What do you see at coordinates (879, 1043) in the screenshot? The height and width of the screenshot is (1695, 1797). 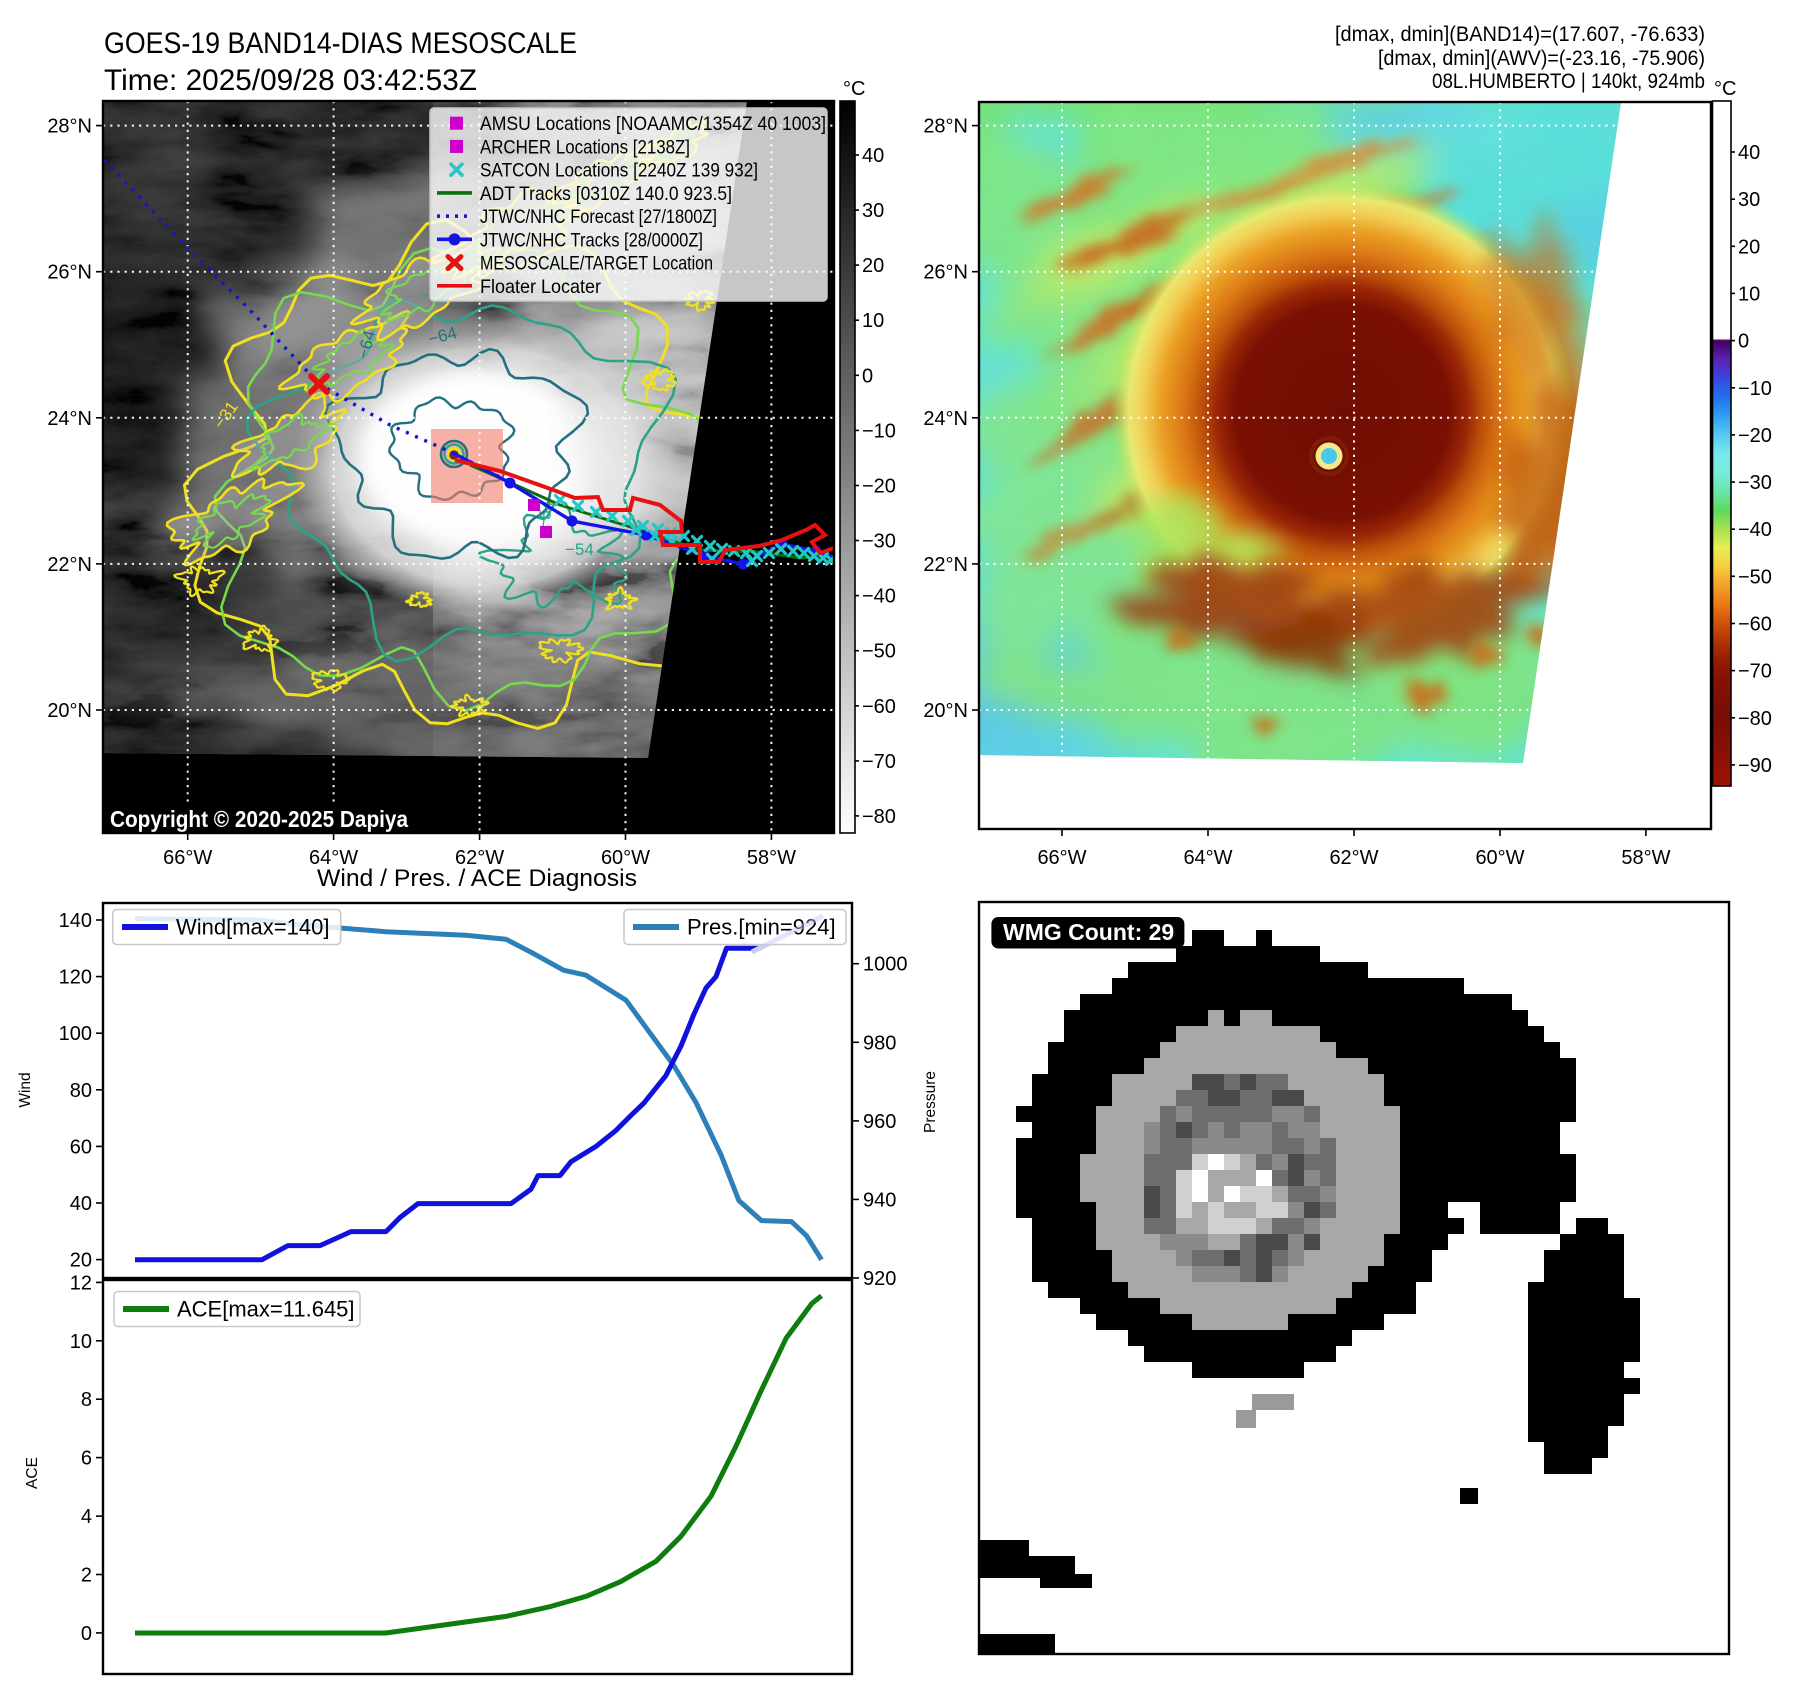 I see `svg-text: 980` at bounding box center [879, 1043].